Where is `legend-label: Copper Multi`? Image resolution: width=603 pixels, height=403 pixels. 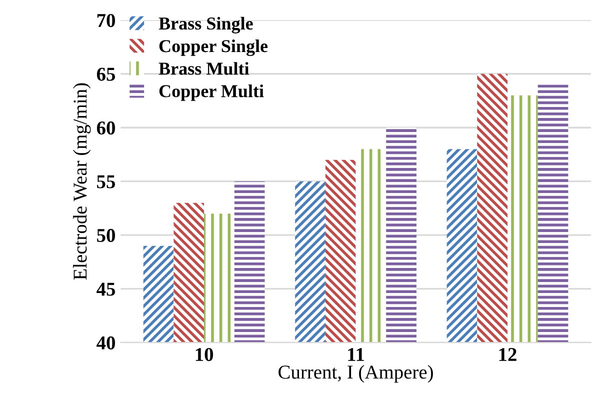
legend-label: Copper Multi is located at coordinates (211, 92).